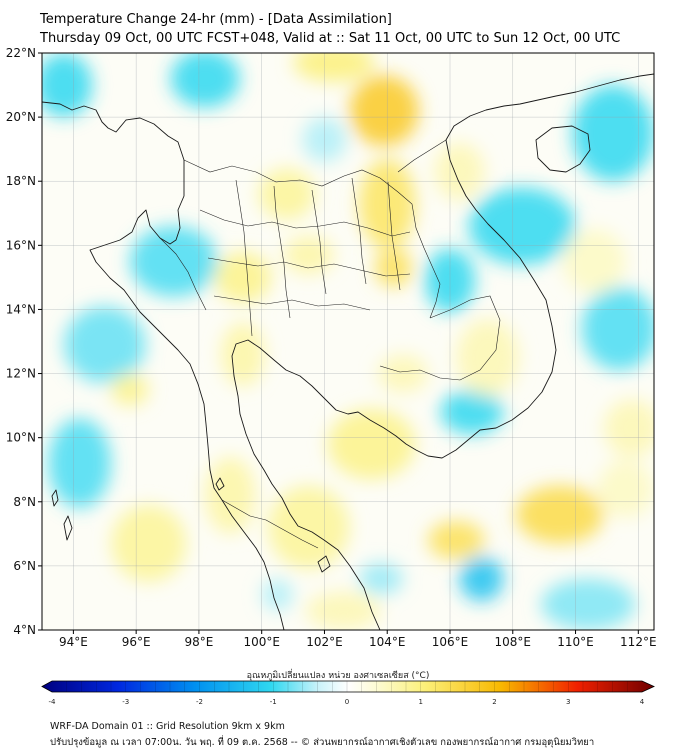  Describe the element at coordinates (450, 642) in the screenshot. I see `lon-label: 106°E` at that location.